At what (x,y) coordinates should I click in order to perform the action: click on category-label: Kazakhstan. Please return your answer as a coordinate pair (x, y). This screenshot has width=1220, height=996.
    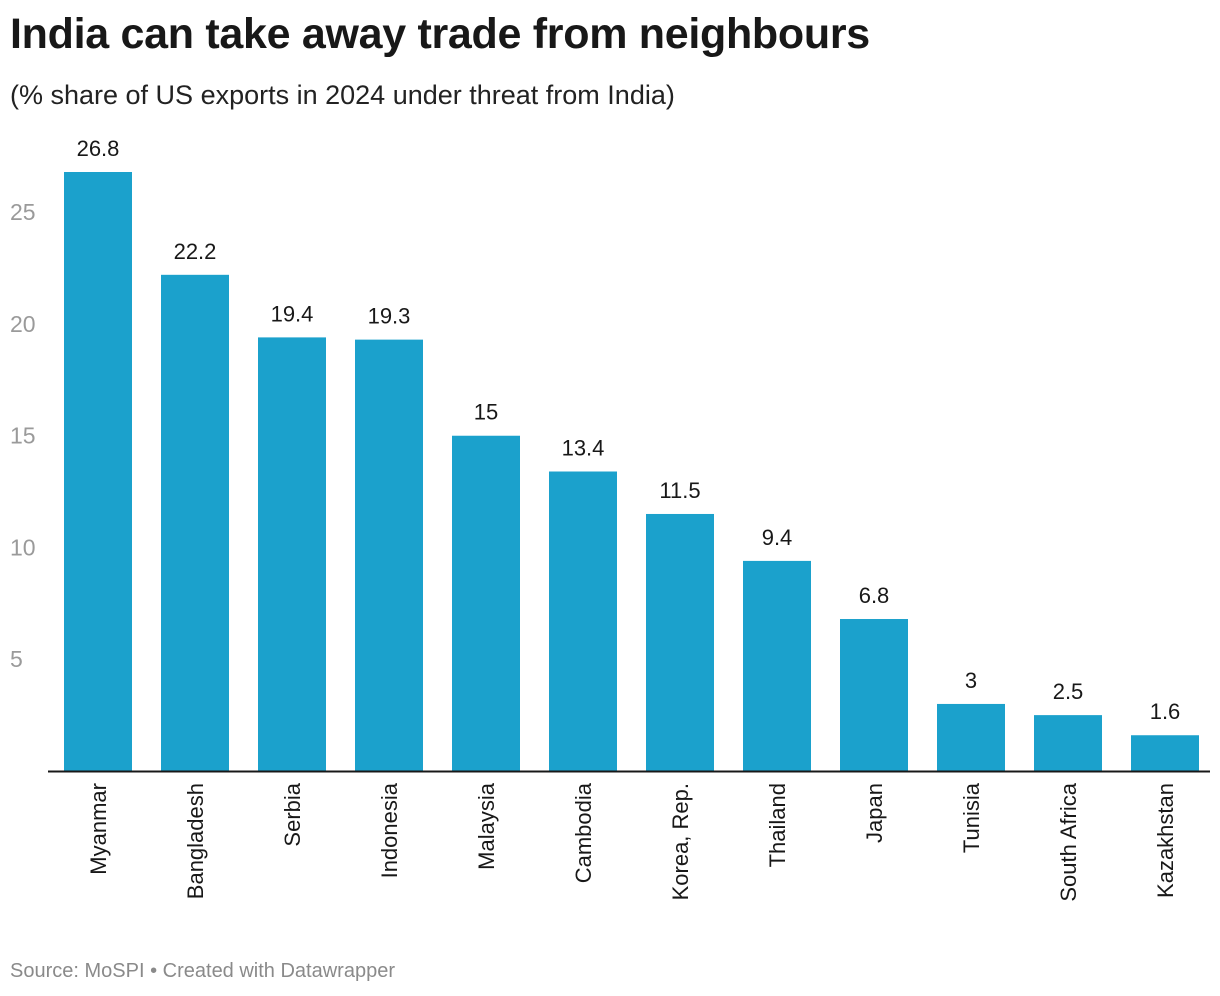
    Looking at the image, I should click on (1165, 840).